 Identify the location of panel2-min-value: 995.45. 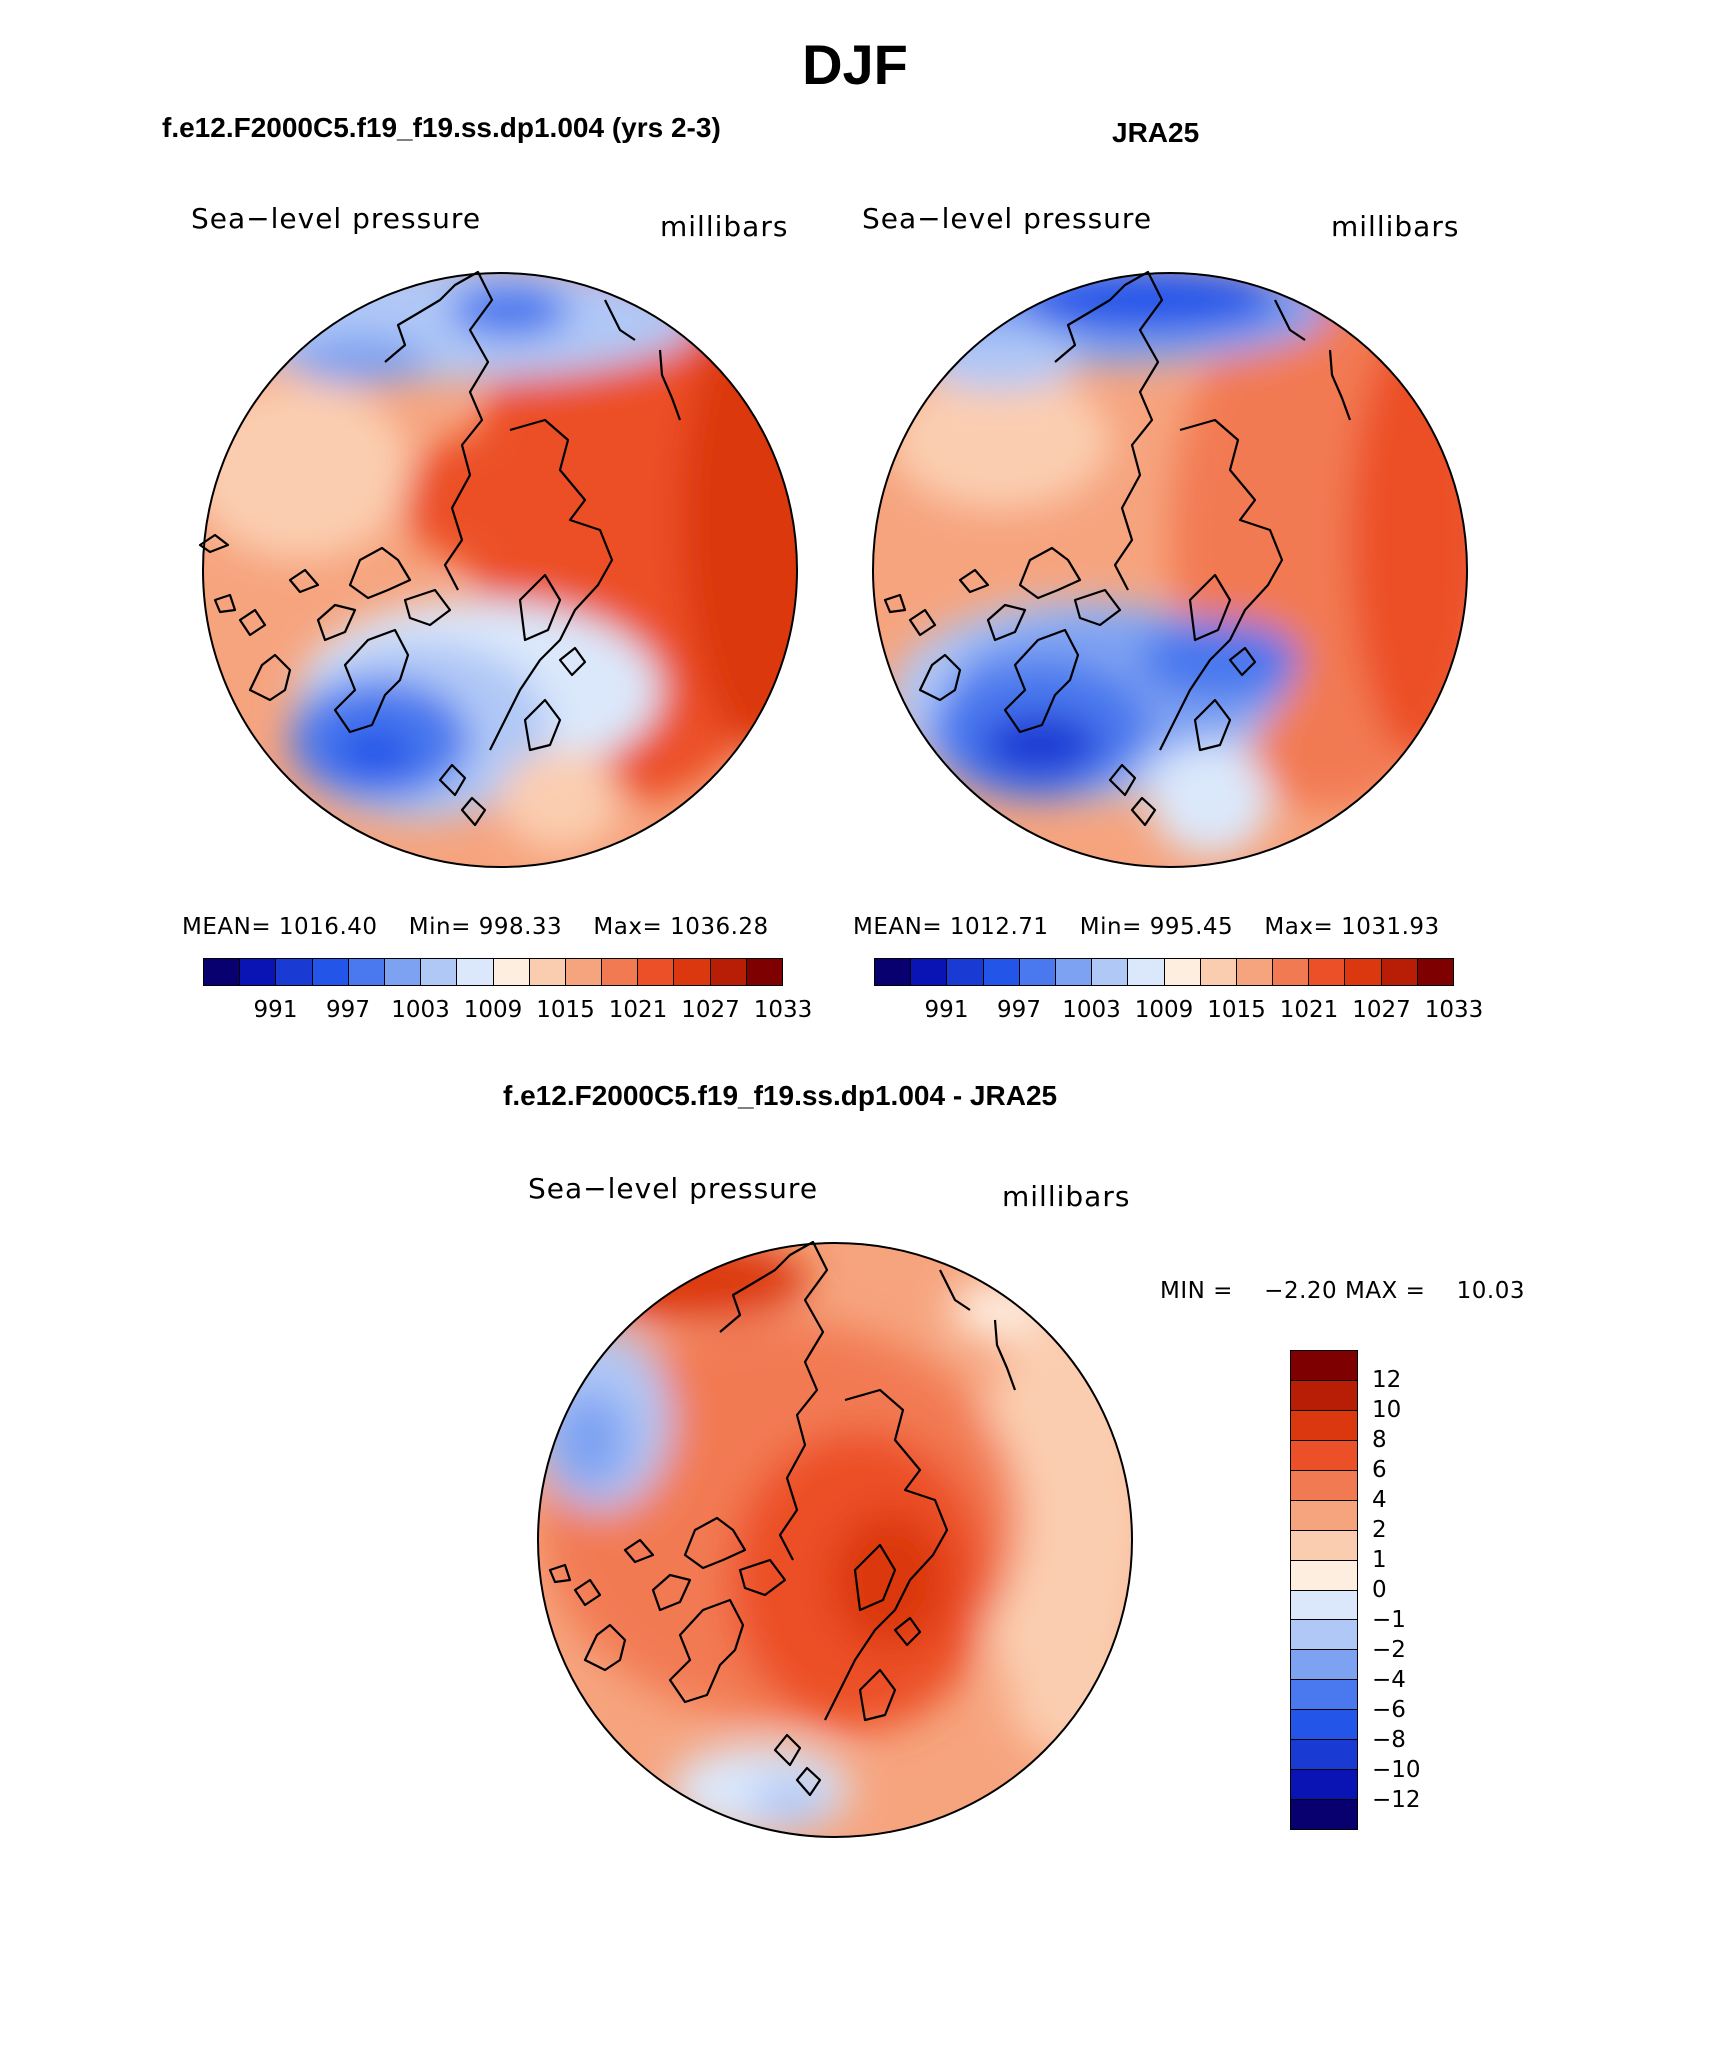
(1191, 927).